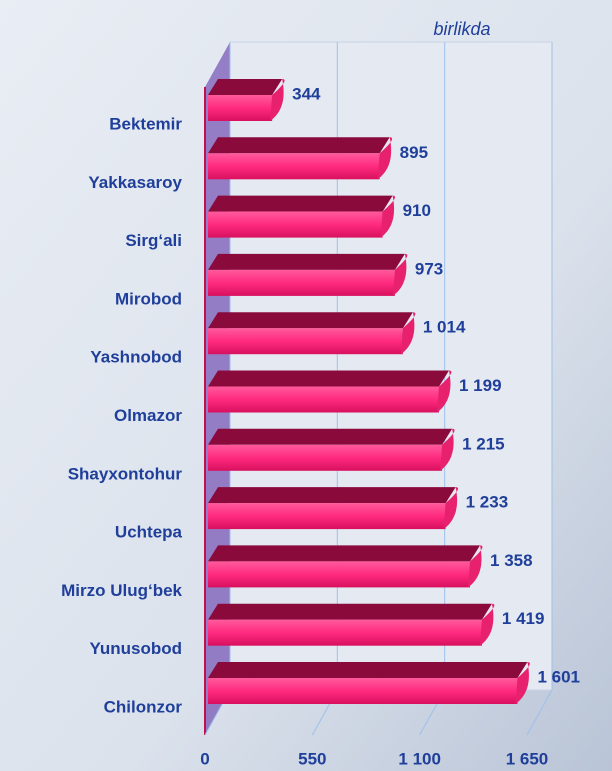 The height and width of the screenshot is (771, 612). What do you see at coordinates (480, 385) in the screenshot?
I see `value-label: 1 199` at bounding box center [480, 385].